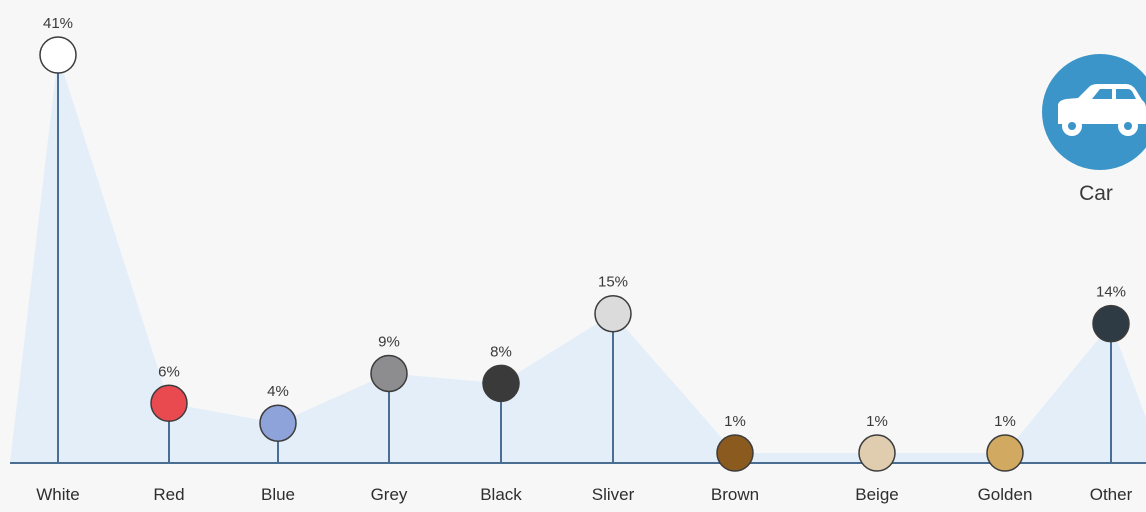 The width and height of the screenshot is (1146, 512). What do you see at coordinates (169, 371) in the screenshot?
I see `value-label: 6%` at bounding box center [169, 371].